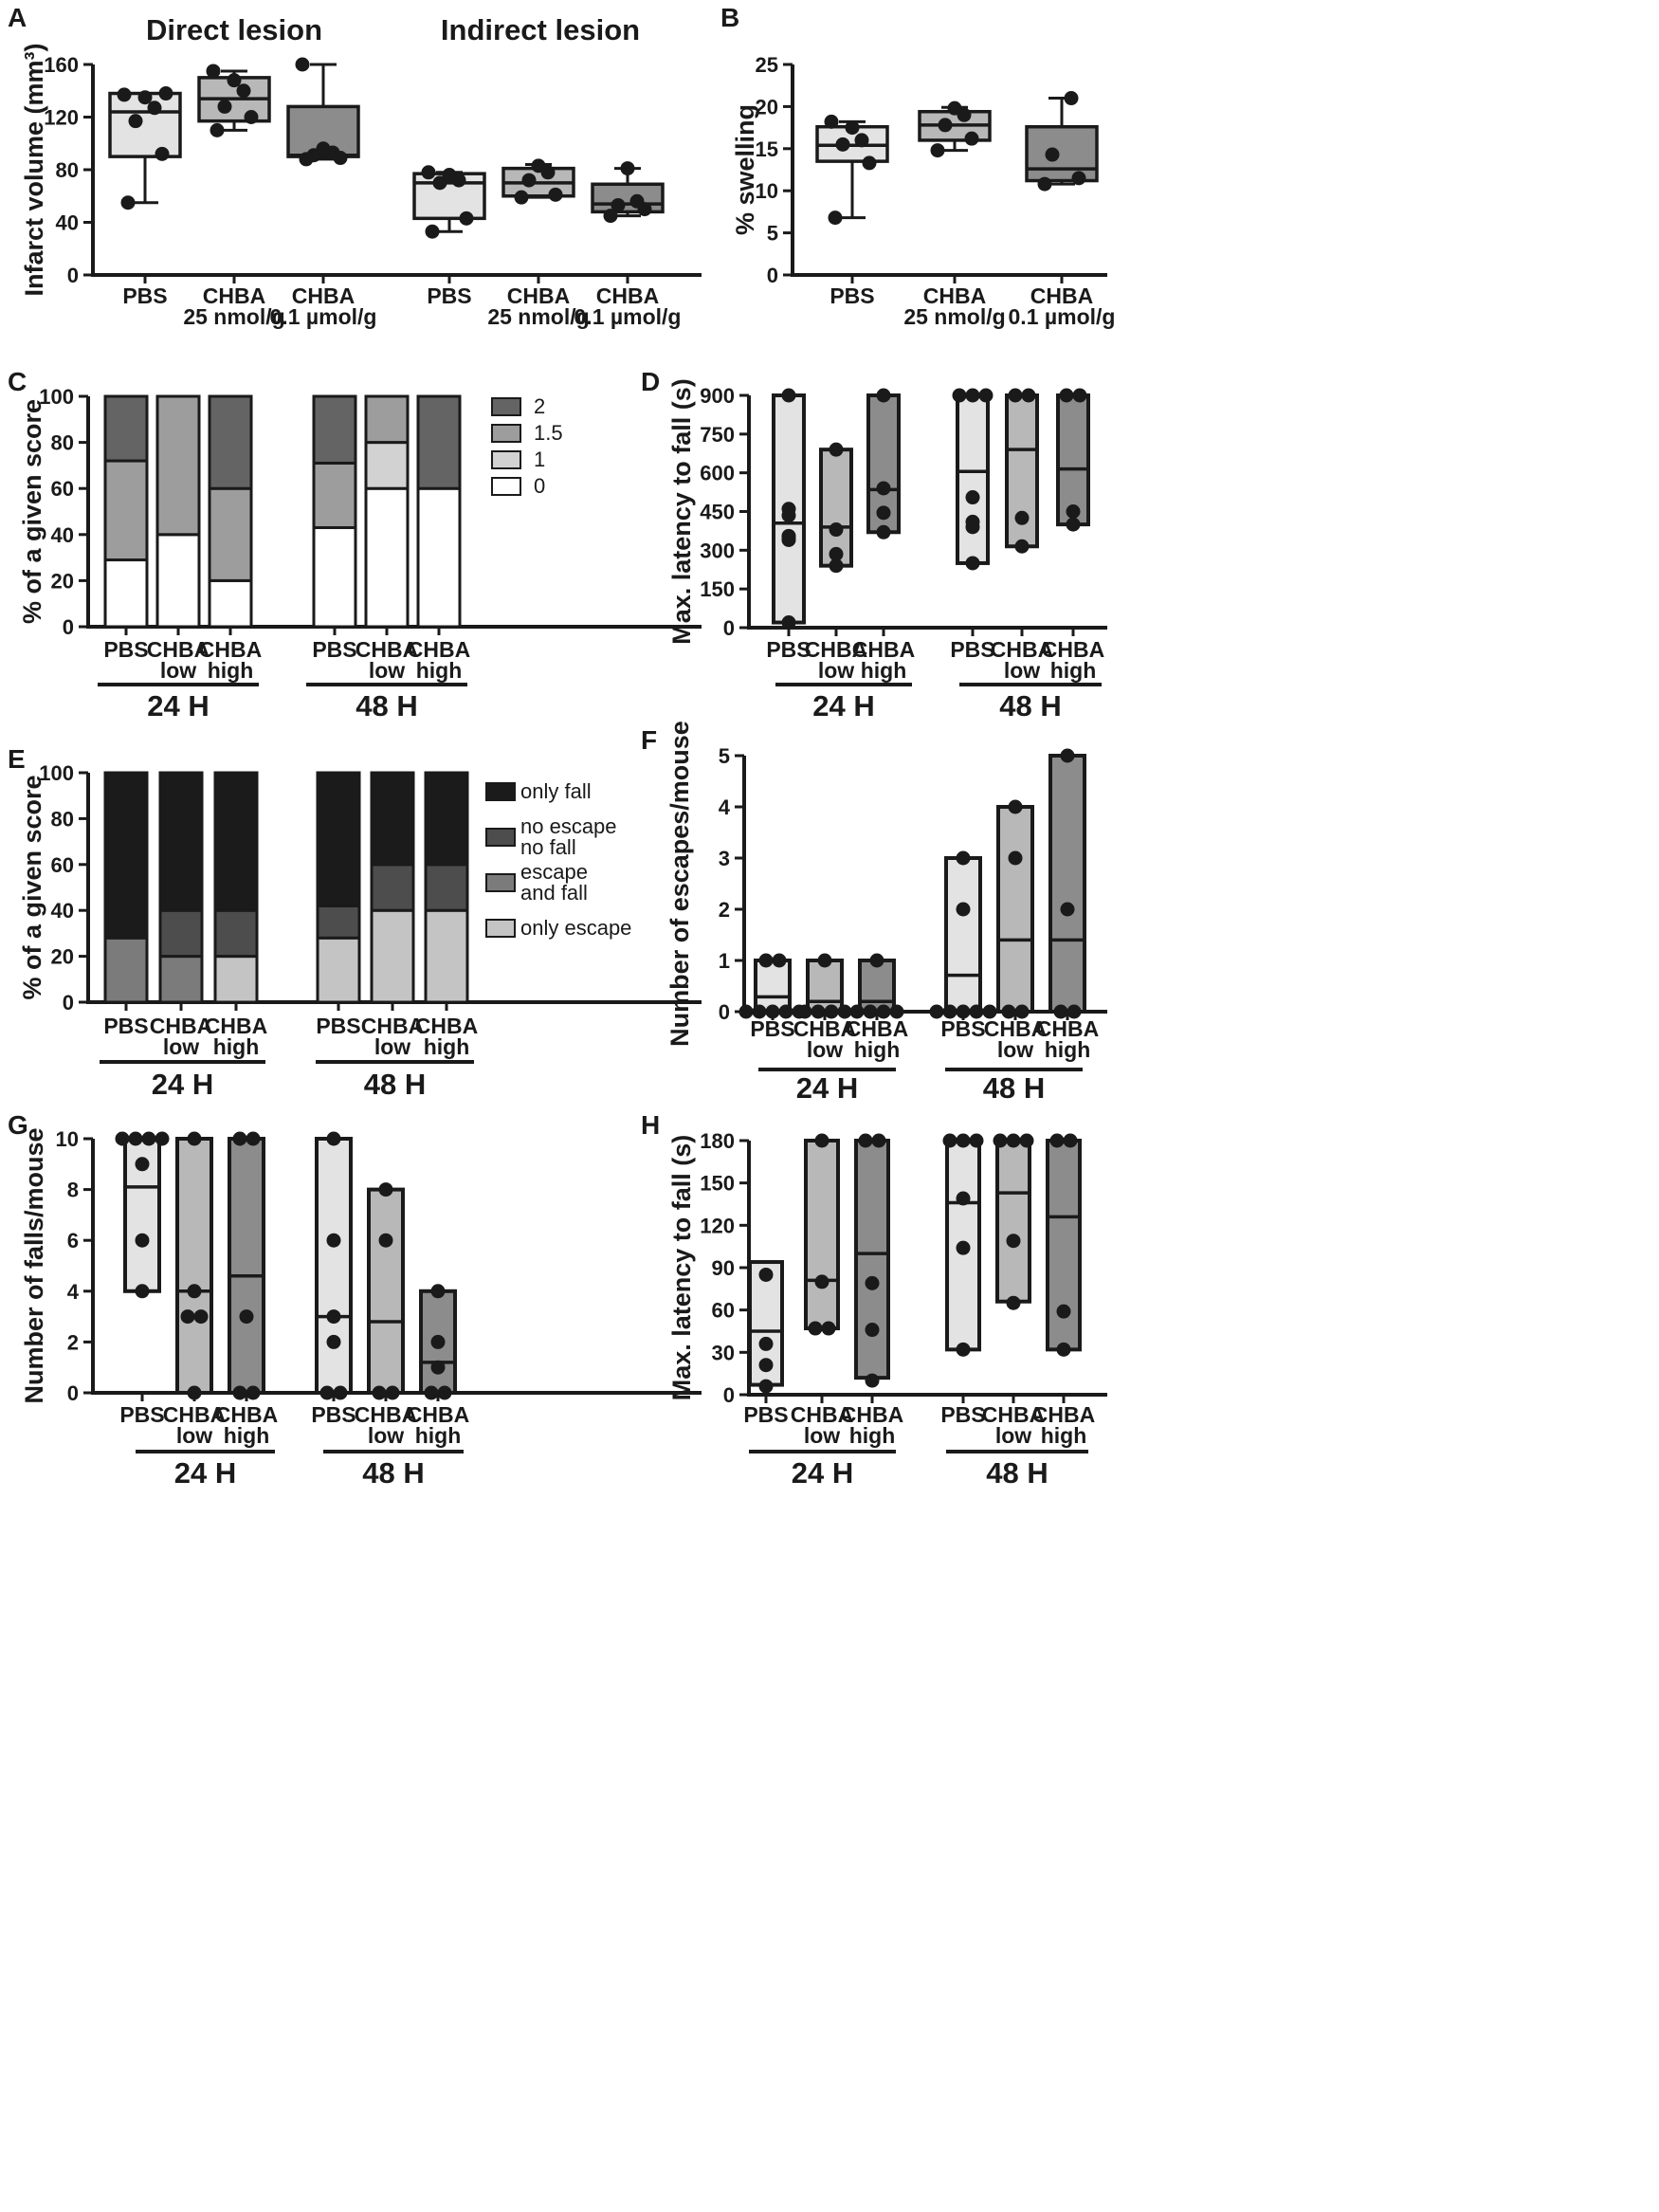 The image size is (1659, 2212). What do you see at coordinates (717, 473) in the screenshot?
I see `D-y-tick-label: 600` at bounding box center [717, 473].